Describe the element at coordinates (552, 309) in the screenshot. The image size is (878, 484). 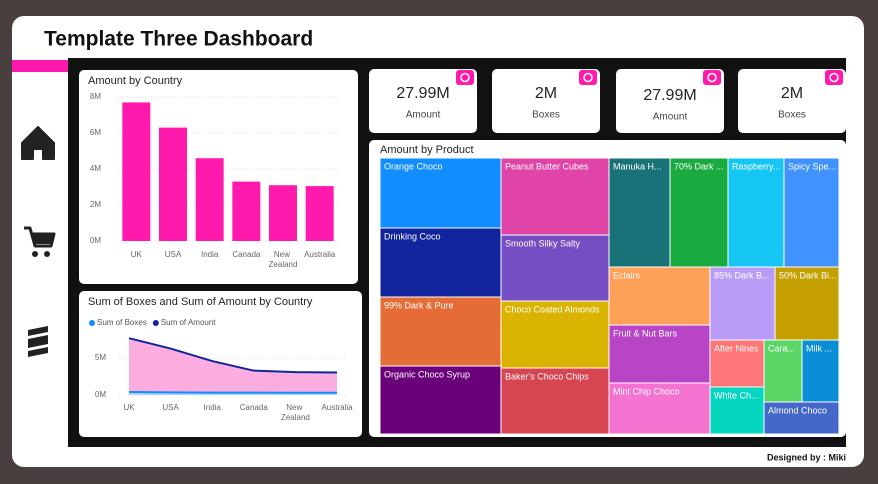
I see `treemap-label: Choco Coated Almonds` at that location.